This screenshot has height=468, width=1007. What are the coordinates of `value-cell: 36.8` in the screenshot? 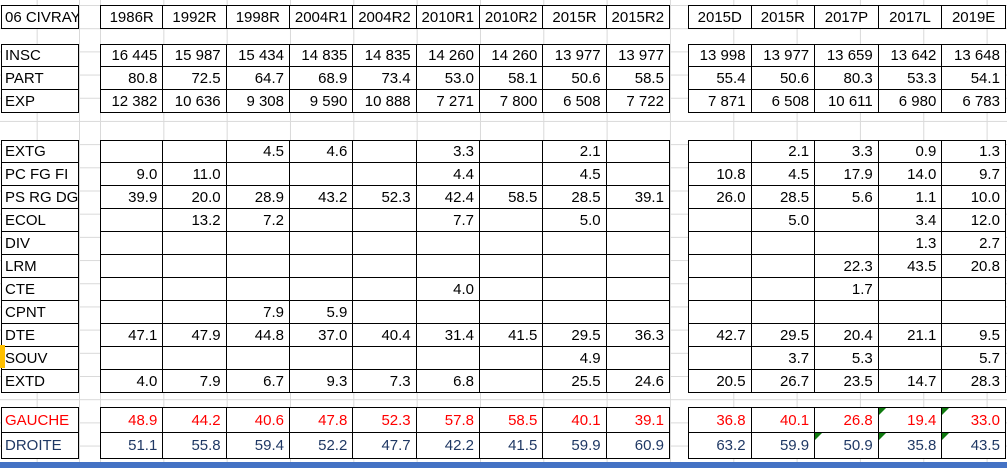 It's located at (719, 420).